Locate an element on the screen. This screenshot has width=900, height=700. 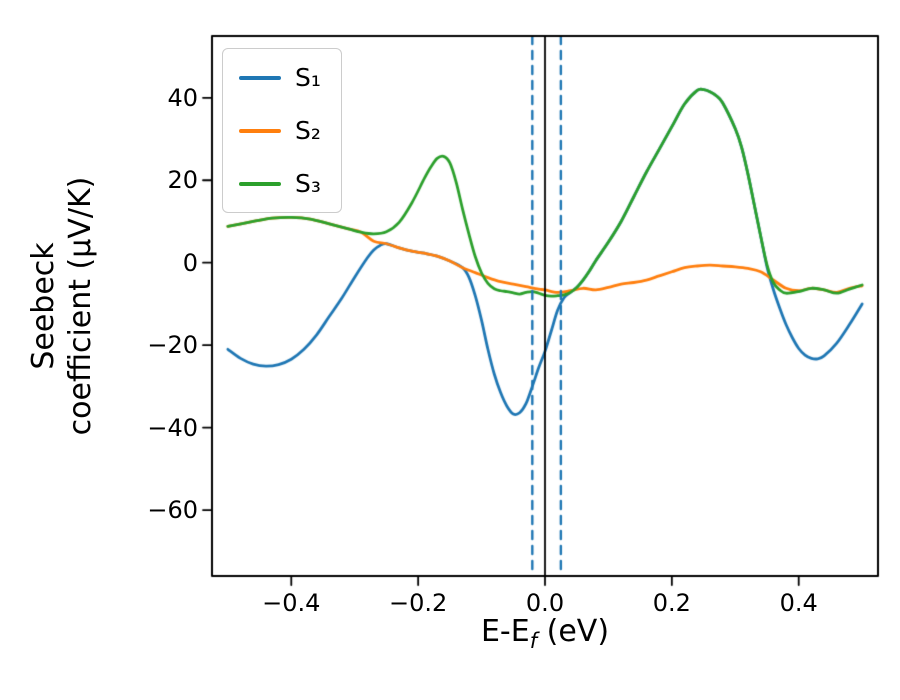
x-axis-label-unit: (eV) is located at coordinates (573, 631).